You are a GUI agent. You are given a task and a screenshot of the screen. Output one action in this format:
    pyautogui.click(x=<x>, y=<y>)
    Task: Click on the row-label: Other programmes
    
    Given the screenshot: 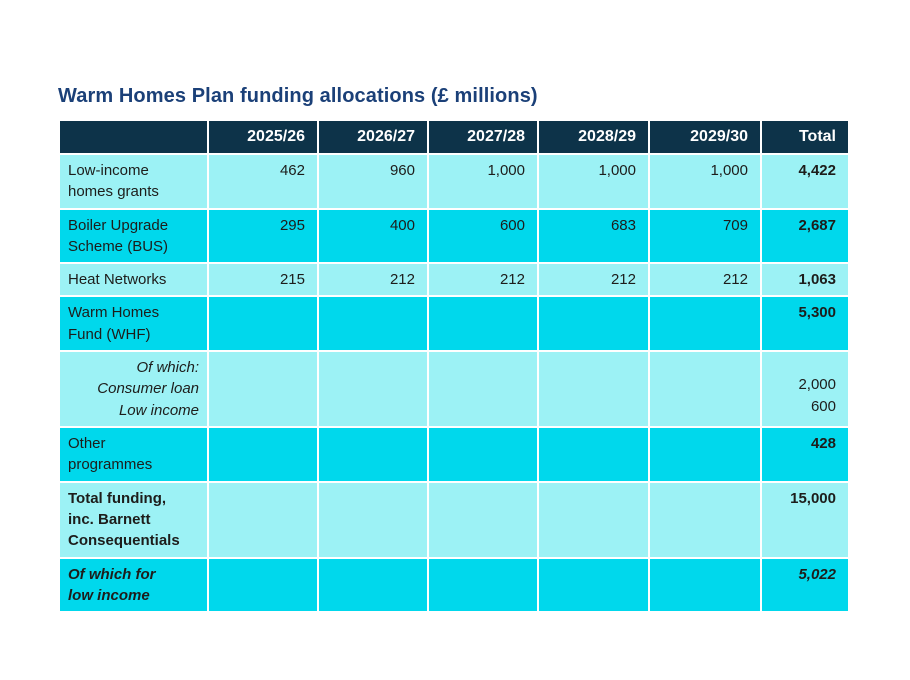 What is the action you would take?
    pyautogui.click(x=133, y=454)
    